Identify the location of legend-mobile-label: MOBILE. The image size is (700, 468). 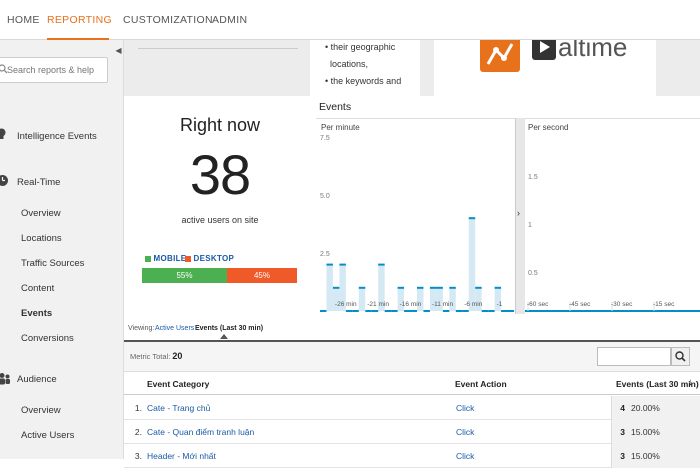
(170, 258).